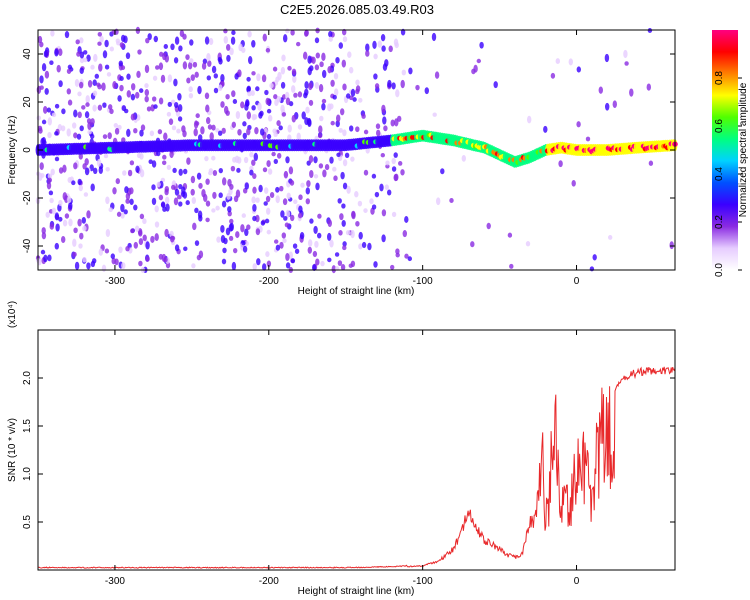 This screenshot has height=600, width=750. Describe the element at coordinates (725, 150) in the screenshot. I see `colorbar-gradient` at that location.